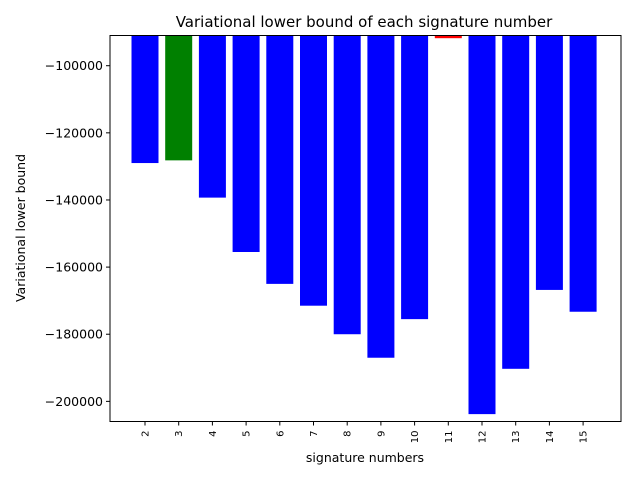 This screenshot has height=480, width=640. I want to click on x-tick-label-15: 15, so click(584, 437).